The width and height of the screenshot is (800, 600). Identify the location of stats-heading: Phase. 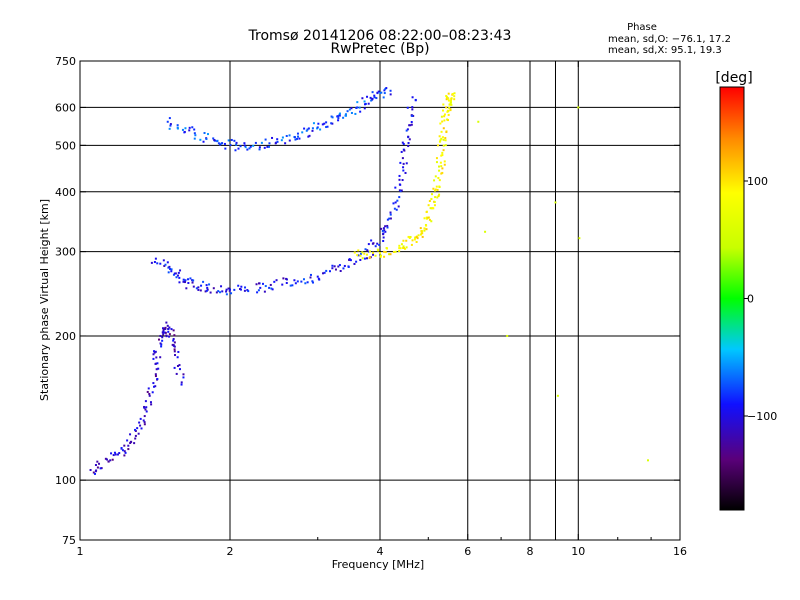
(642, 27).